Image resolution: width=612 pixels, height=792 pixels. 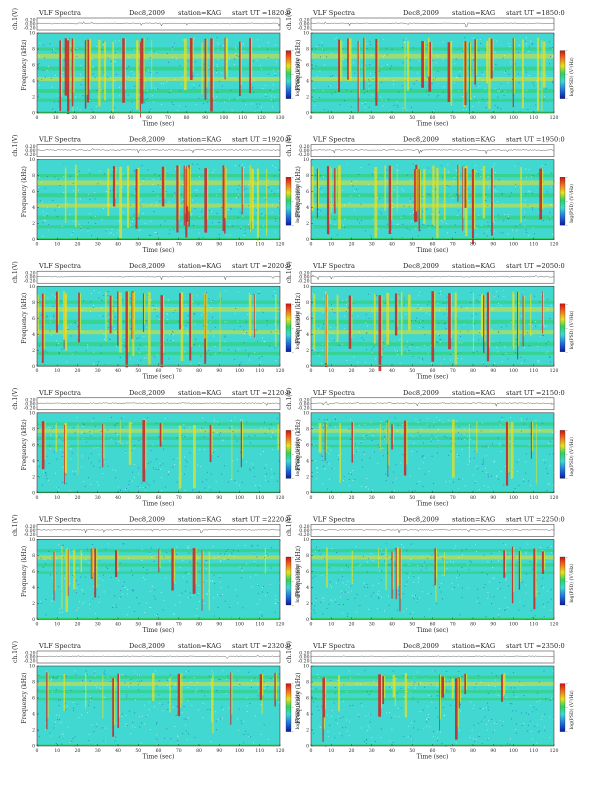 I want to click on panel-start-ut: start UT =2050:0, so click(x=535, y=266).